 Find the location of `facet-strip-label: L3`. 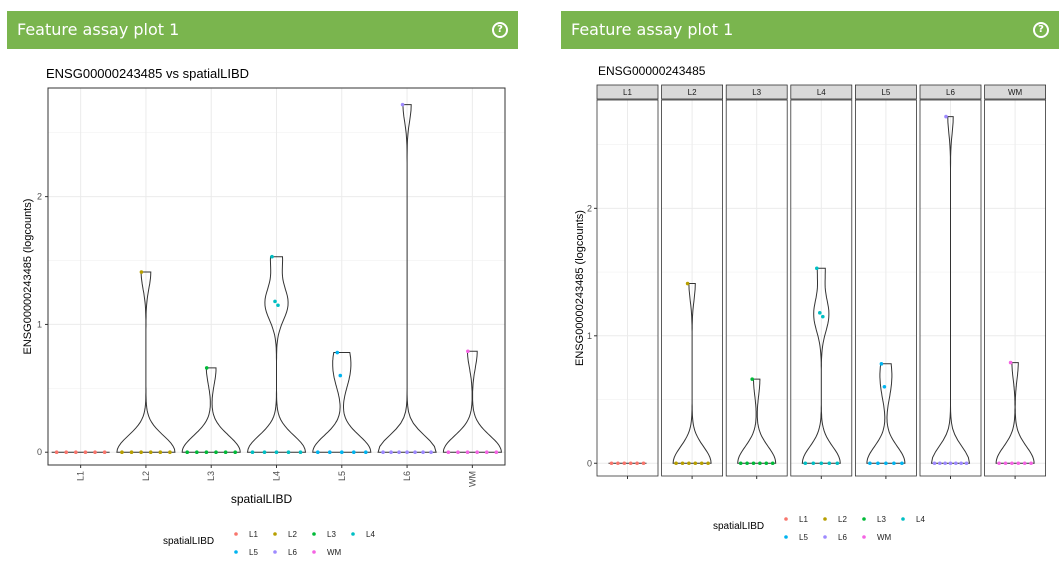

facet-strip-label: L3 is located at coordinates (756, 92).